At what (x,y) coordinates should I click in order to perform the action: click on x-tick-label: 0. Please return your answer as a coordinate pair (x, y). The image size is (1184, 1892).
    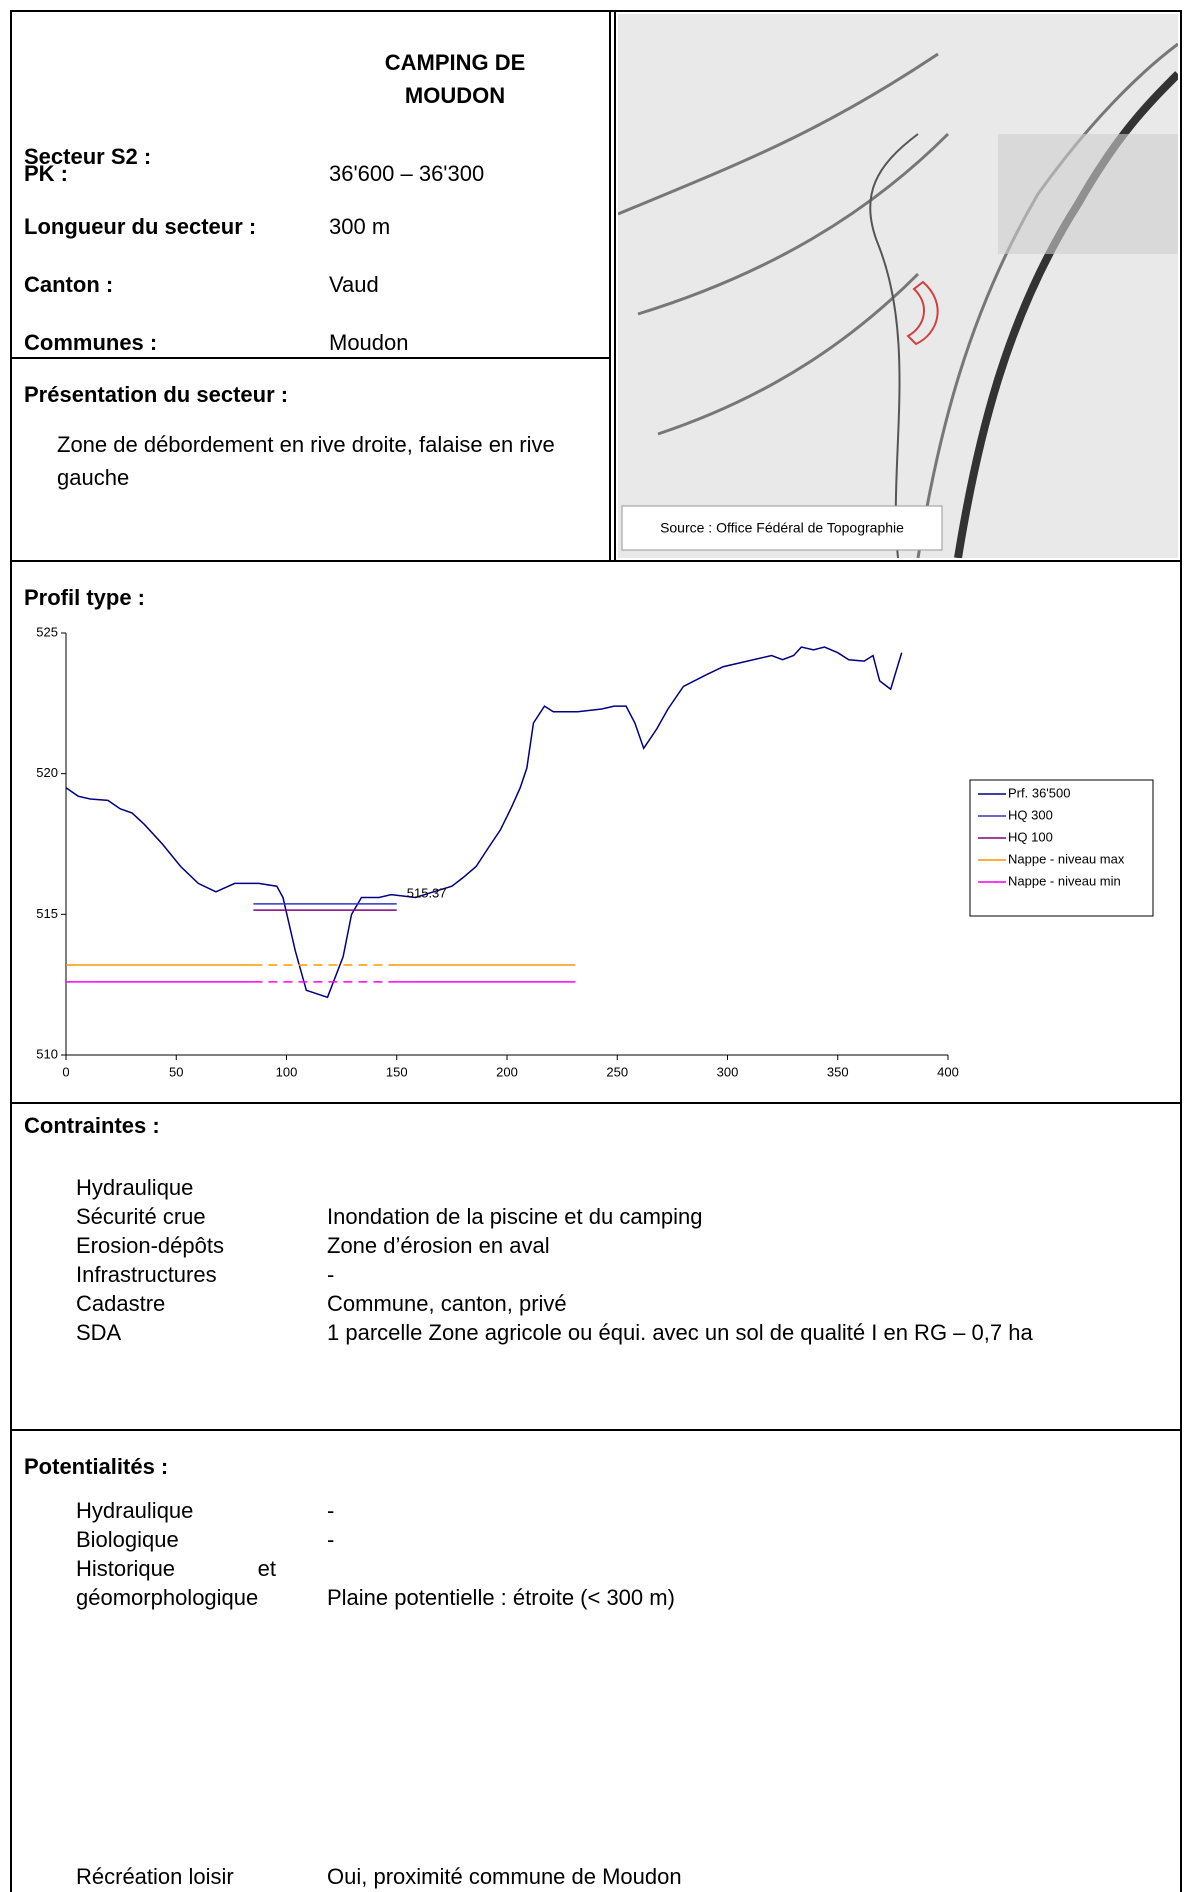
    Looking at the image, I should click on (65, 1071).